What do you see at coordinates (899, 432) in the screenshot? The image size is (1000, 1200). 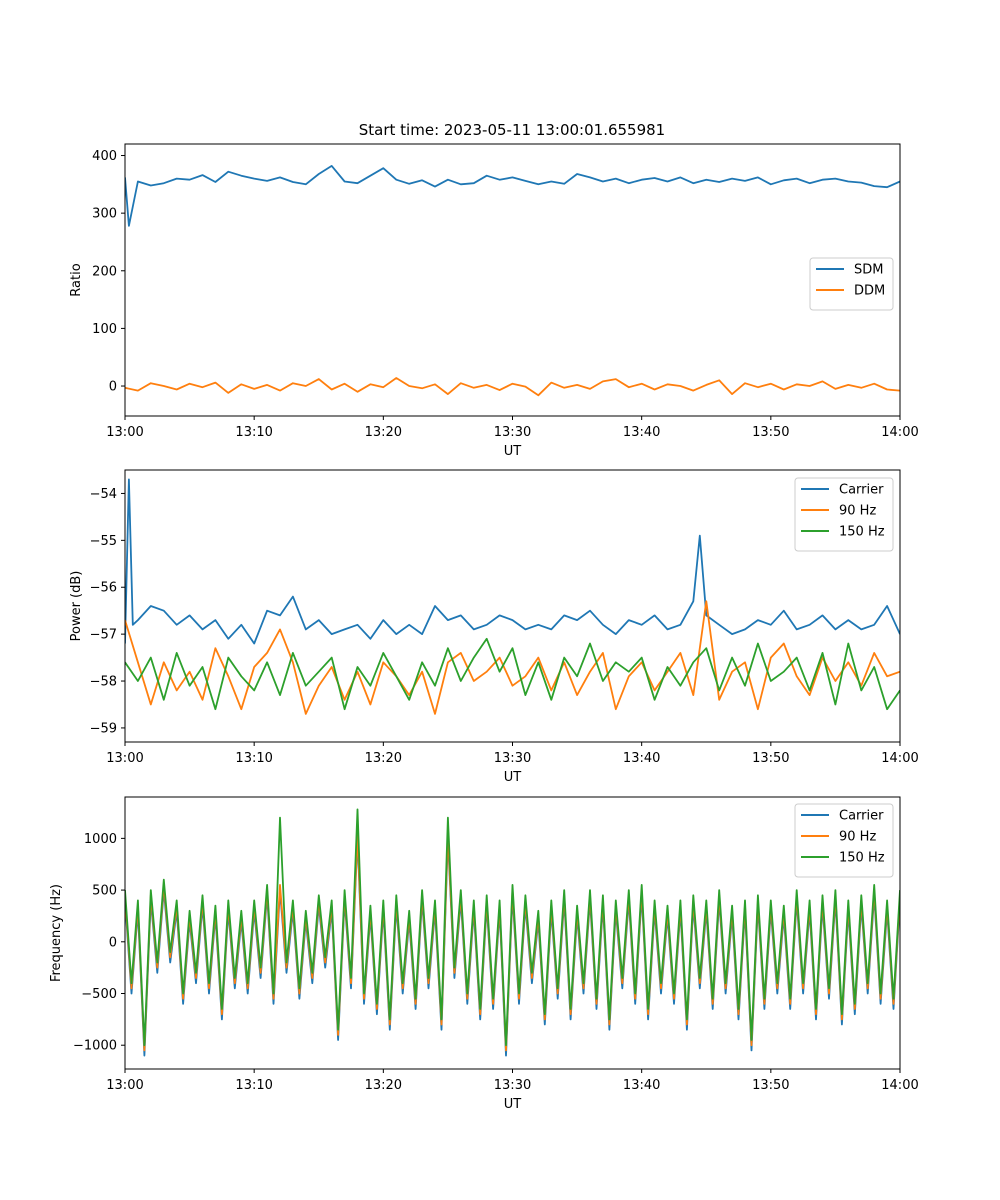 I see `ratio-x-tick-label: 14:00` at bounding box center [899, 432].